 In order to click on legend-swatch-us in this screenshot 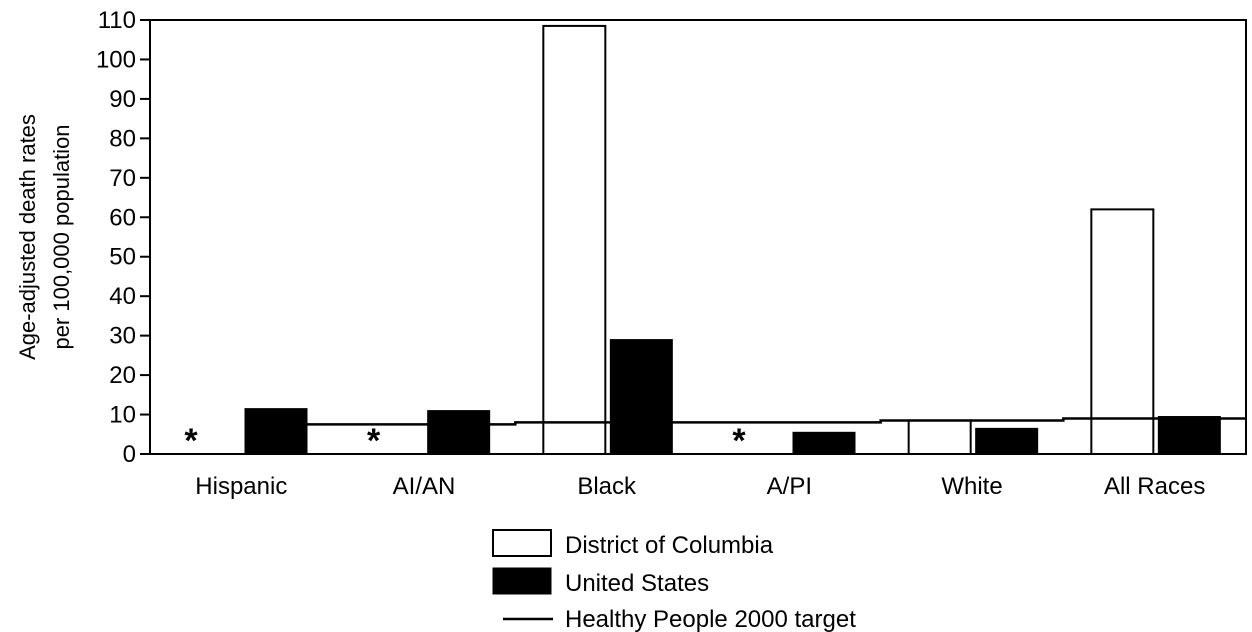, I will do `click(522, 581)`.